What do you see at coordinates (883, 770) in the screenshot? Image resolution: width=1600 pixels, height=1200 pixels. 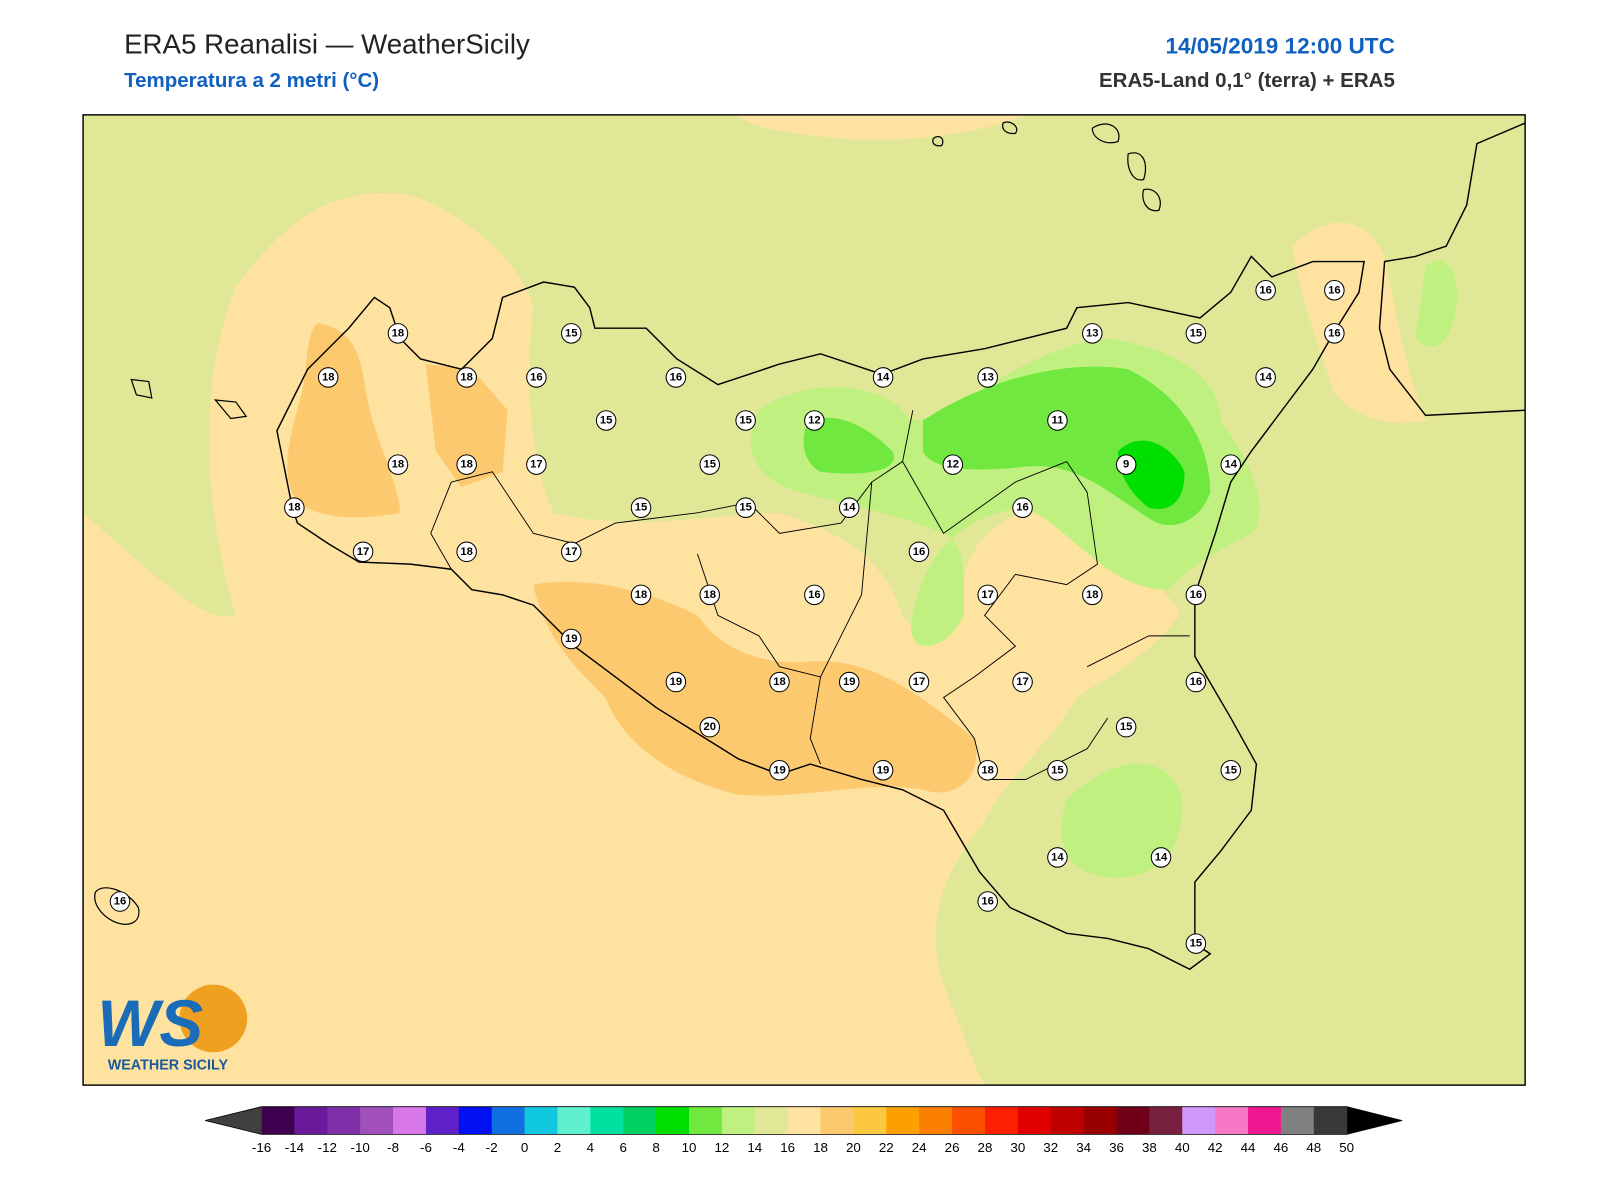 I see `station: 19` at bounding box center [883, 770].